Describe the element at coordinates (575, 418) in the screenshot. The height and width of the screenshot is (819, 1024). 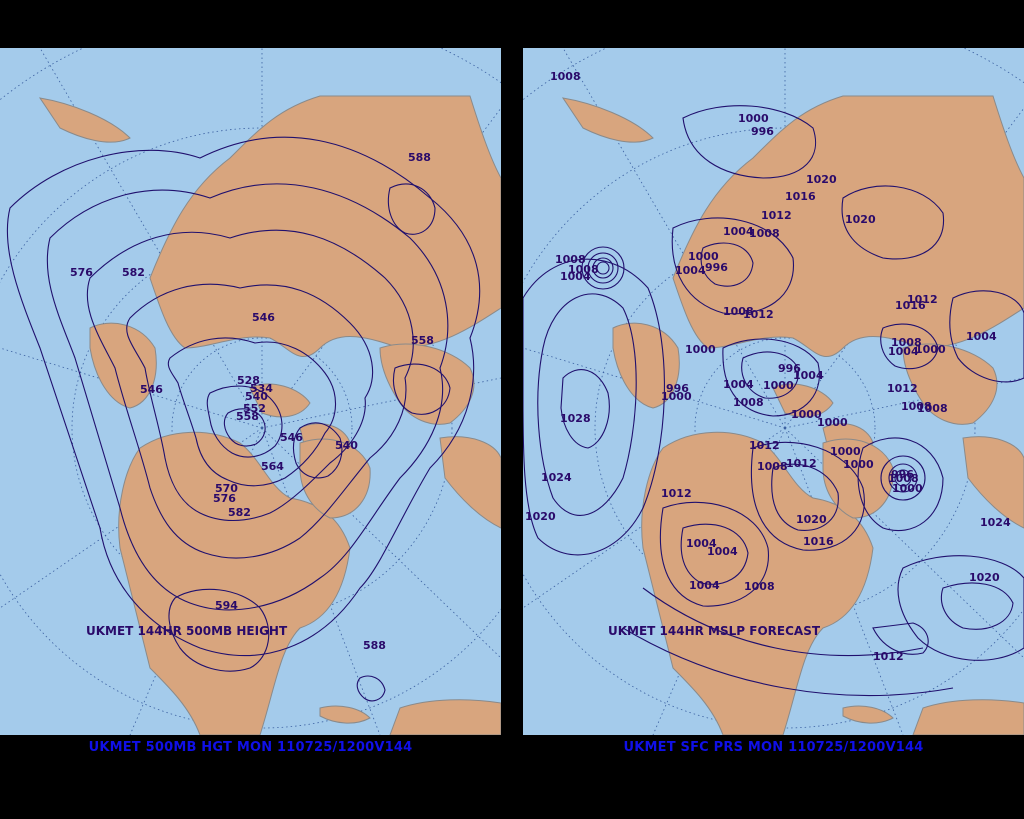
I see `isobar-label: 1028` at that location.